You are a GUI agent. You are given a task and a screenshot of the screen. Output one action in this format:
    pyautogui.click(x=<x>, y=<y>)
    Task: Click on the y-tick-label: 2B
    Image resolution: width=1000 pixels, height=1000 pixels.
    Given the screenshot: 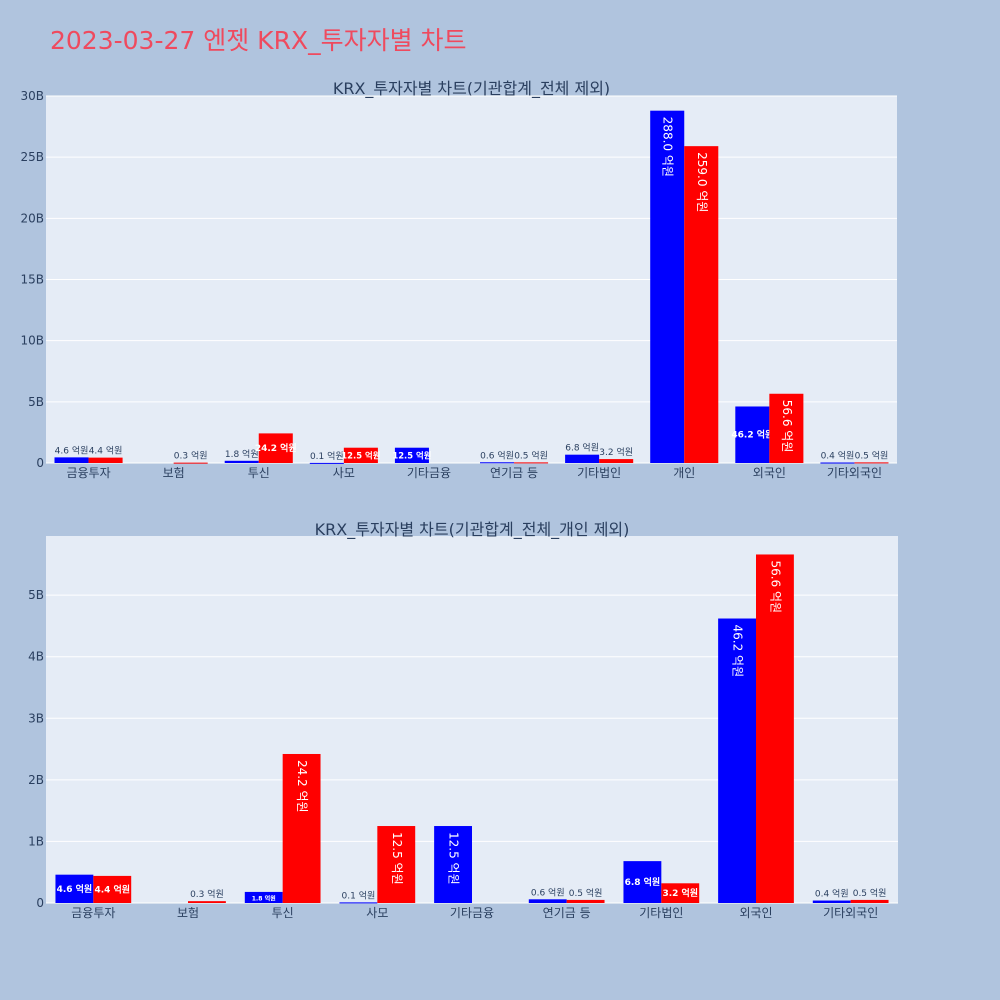 What is the action you would take?
    pyautogui.click(x=36, y=780)
    